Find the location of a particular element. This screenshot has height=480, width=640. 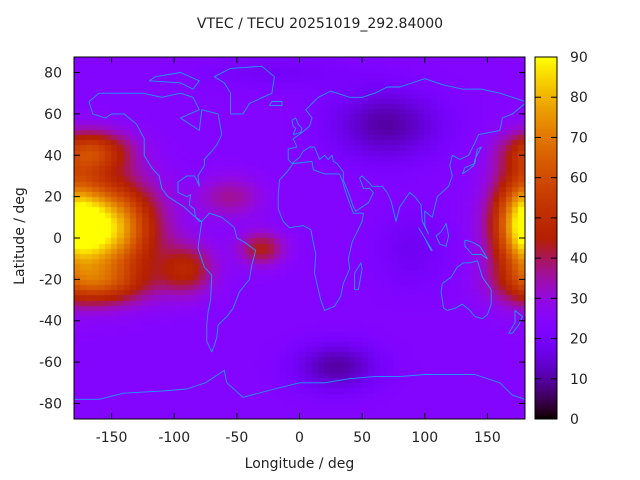

coast-antarctica is located at coordinates (300, 384).